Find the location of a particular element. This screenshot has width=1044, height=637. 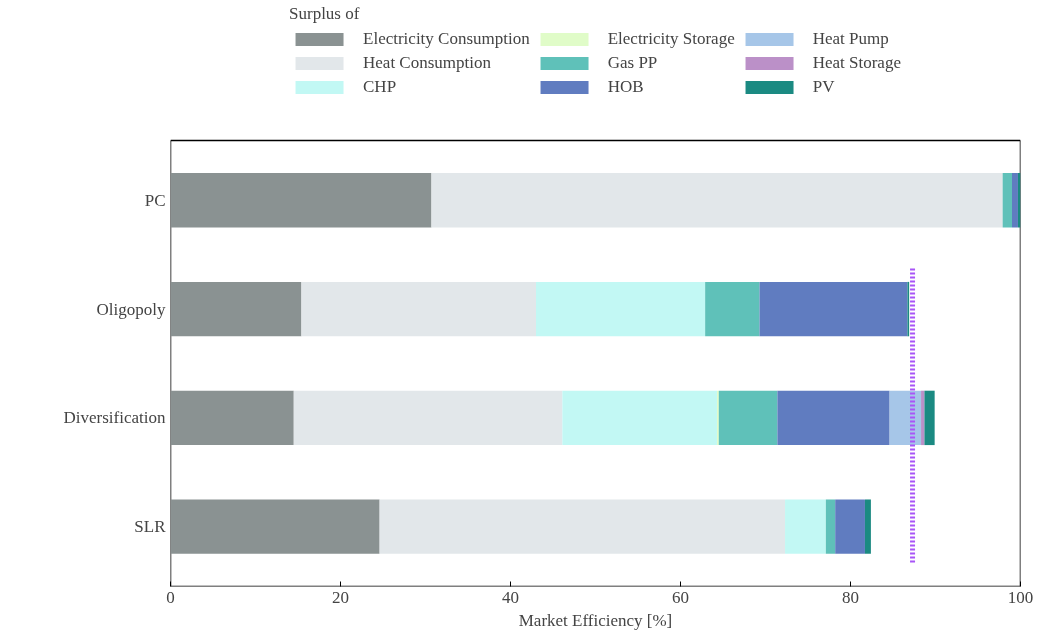

y-tick-label: SLR is located at coordinates (150, 527).